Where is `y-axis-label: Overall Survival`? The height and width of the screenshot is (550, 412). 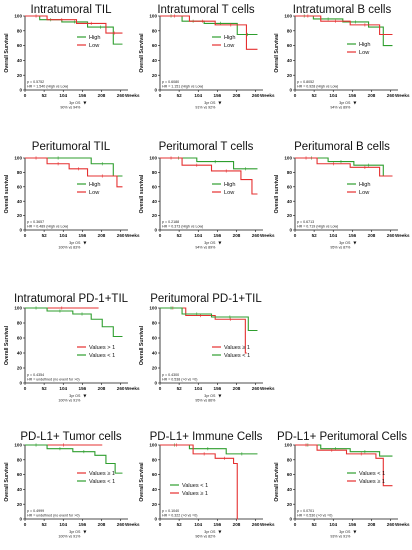
y-axis-label: Overall Survival is located at coordinates (142, 482).